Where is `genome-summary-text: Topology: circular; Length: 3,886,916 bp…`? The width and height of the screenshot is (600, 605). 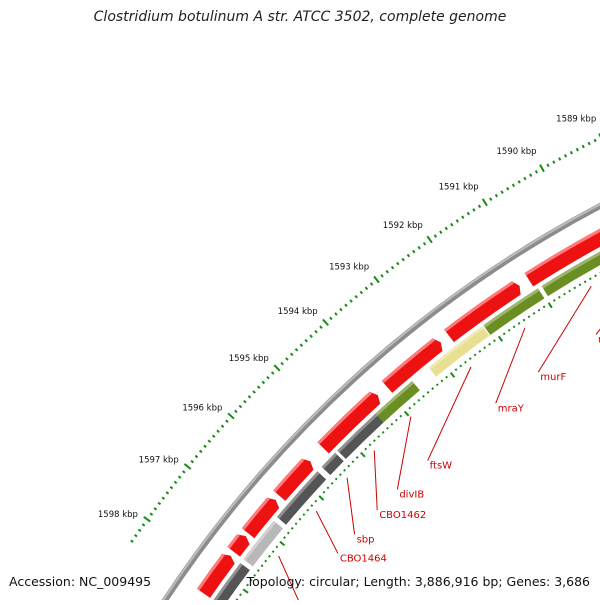 genome-summary-text: Topology: circular; Length: 3,886,916 bp… is located at coordinates (418, 581).